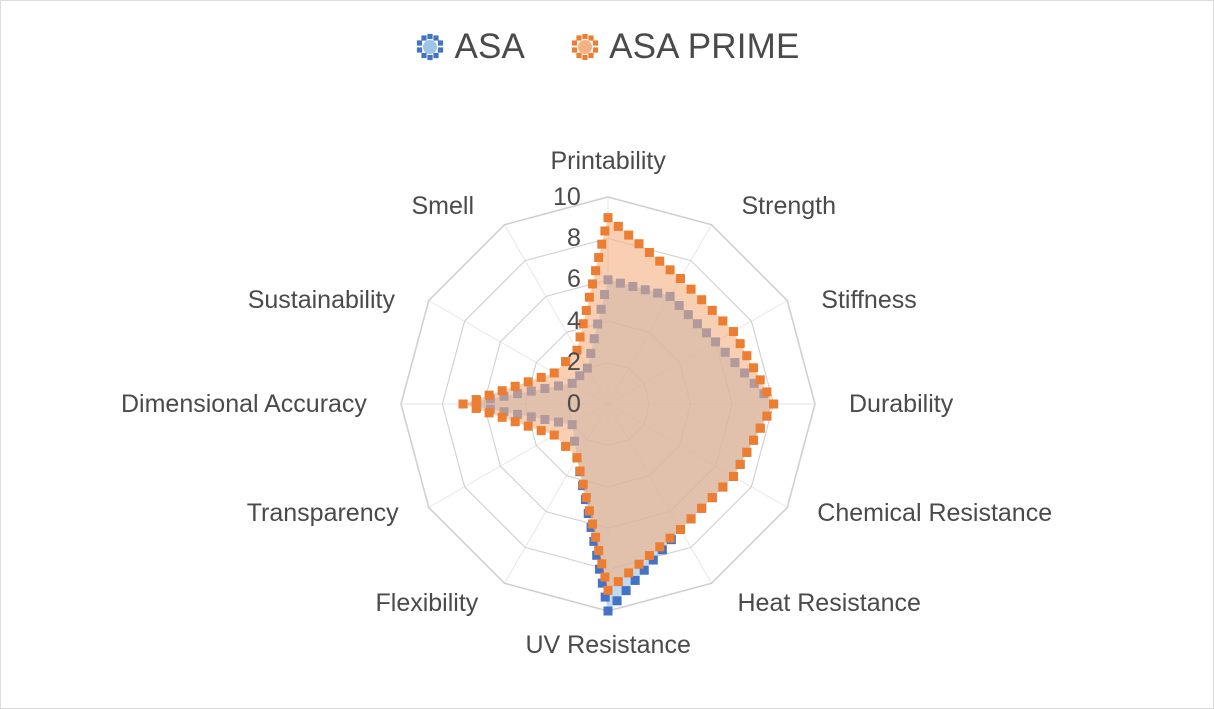  What do you see at coordinates (574, 320) in the screenshot?
I see `radial-tick-4: 4` at bounding box center [574, 320].